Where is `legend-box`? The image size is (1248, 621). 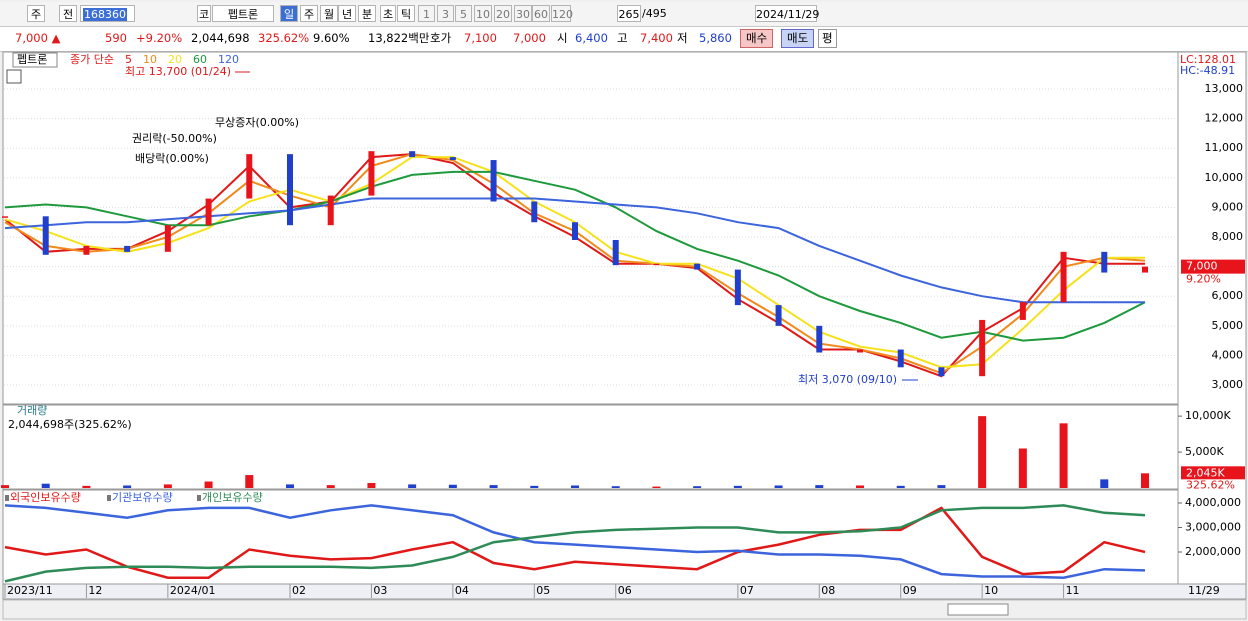 legend-box is located at coordinates (35, 60).